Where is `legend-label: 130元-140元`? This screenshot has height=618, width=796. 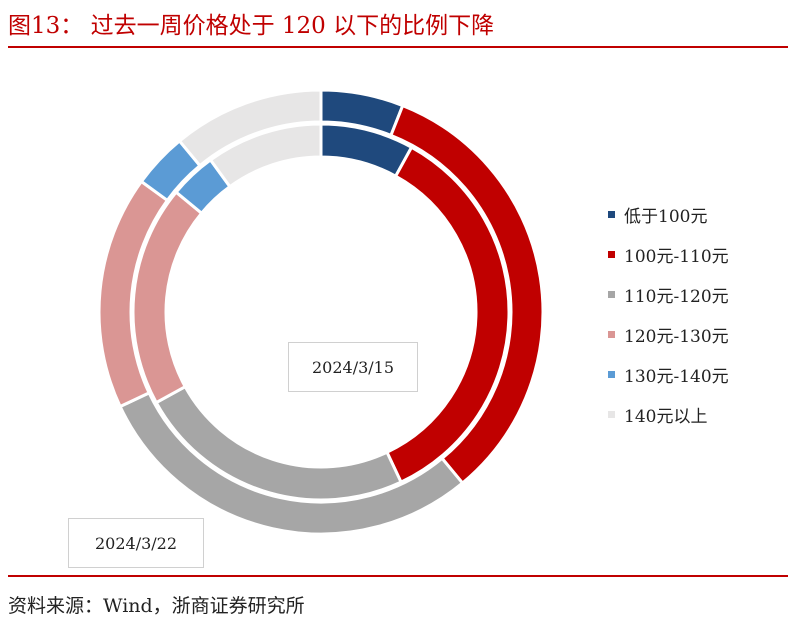
legend-label: 130元-140元 is located at coordinates (676, 376).